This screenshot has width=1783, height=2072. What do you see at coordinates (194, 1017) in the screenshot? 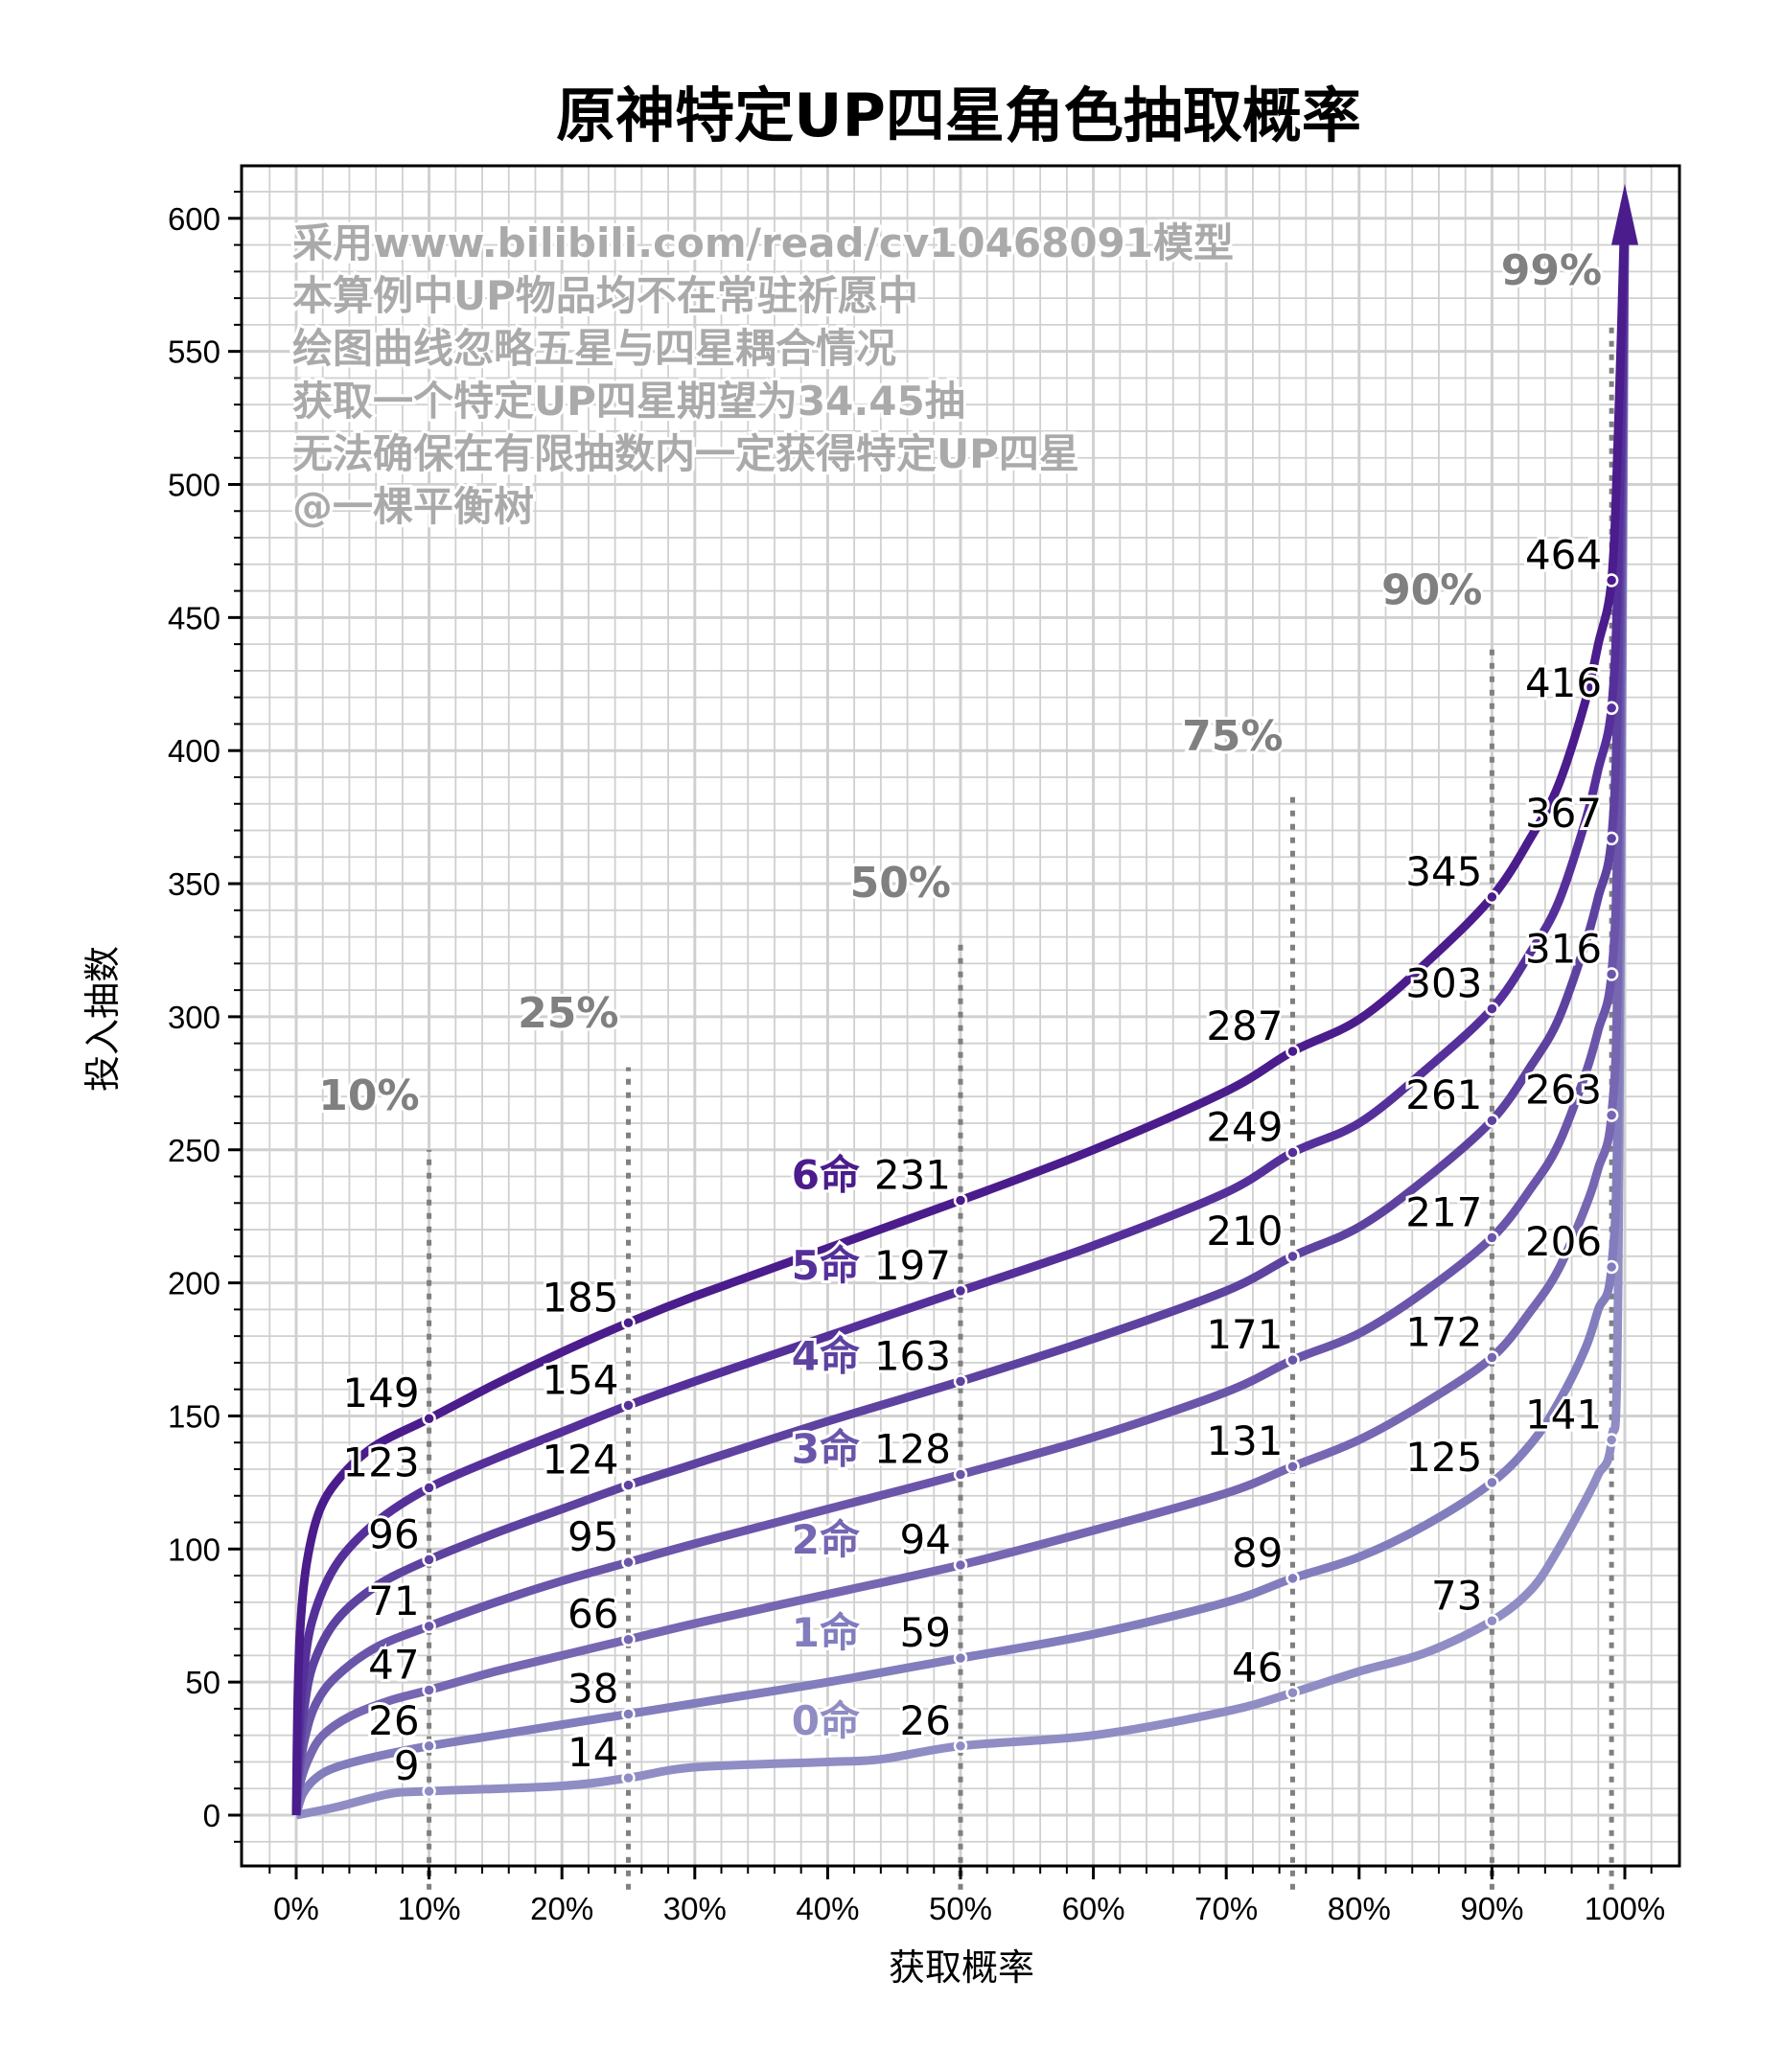
I see `y-tick-label: 300` at bounding box center [194, 1017].